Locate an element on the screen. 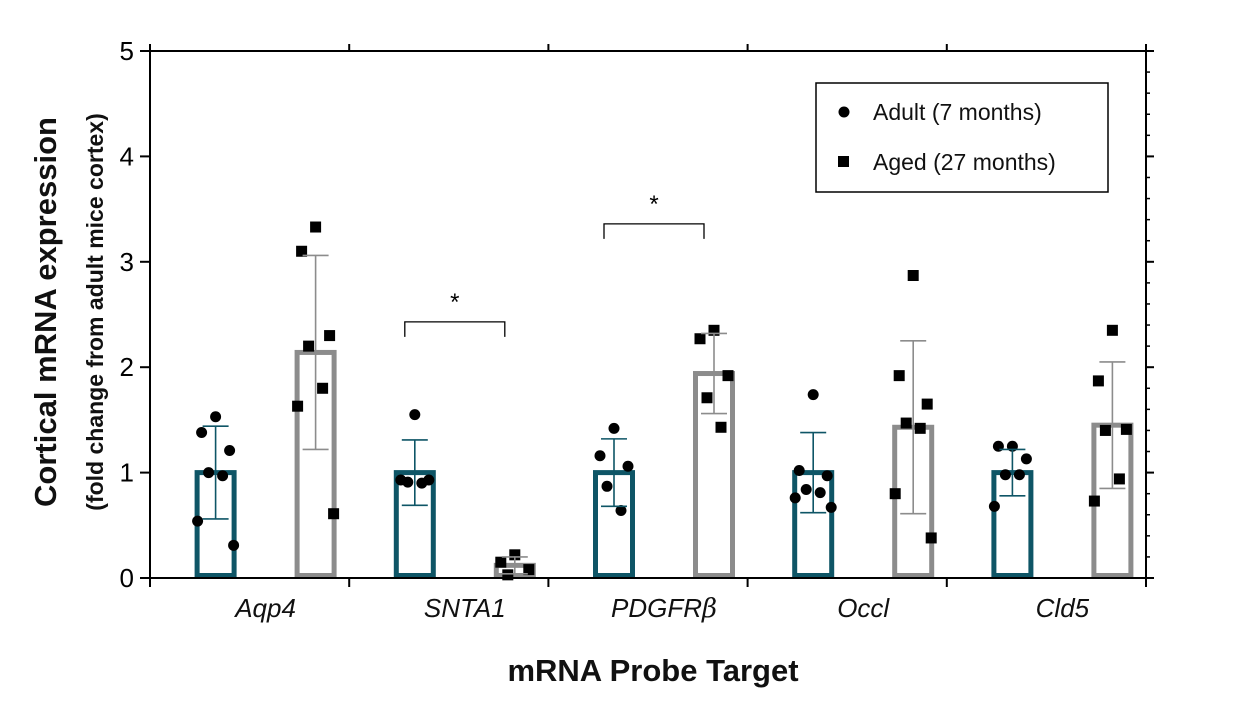  legend: Adult (7 months) Aged (27 months) is located at coordinates (962, 137).